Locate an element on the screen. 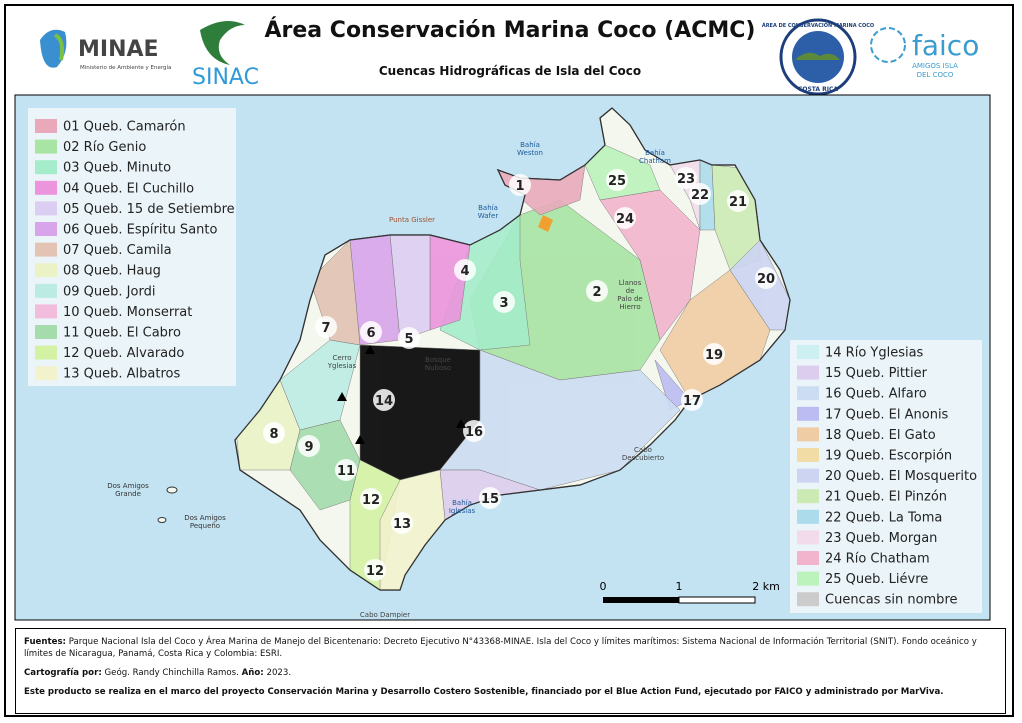 This screenshot has width=1022, height=723. basin-number: 3 is located at coordinates (503, 303).